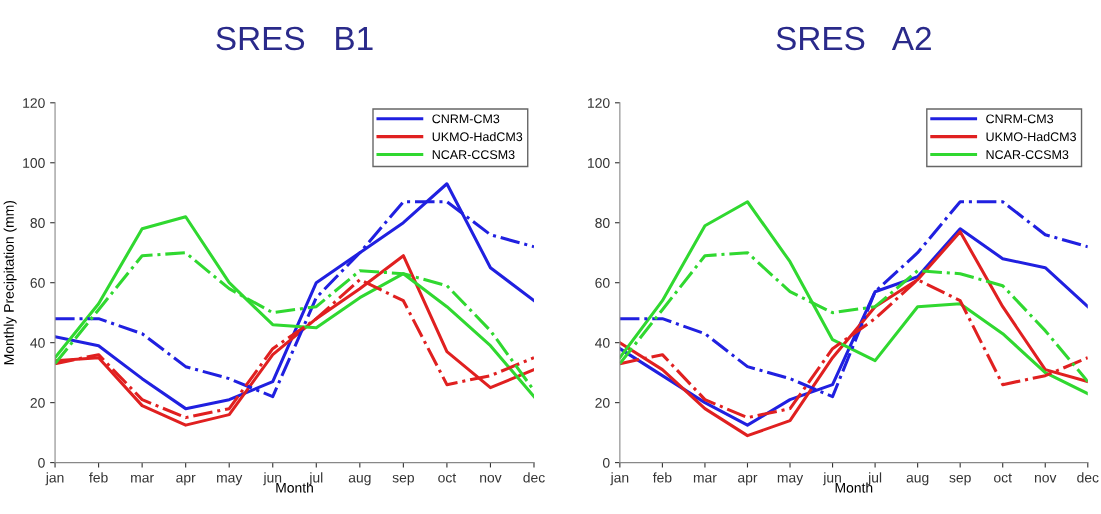 The width and height of the screenshot is (1101, 514). Describe the element at coordinates (294, 38) in the screenshot. I see `chart-title: SRES B1` at that location.